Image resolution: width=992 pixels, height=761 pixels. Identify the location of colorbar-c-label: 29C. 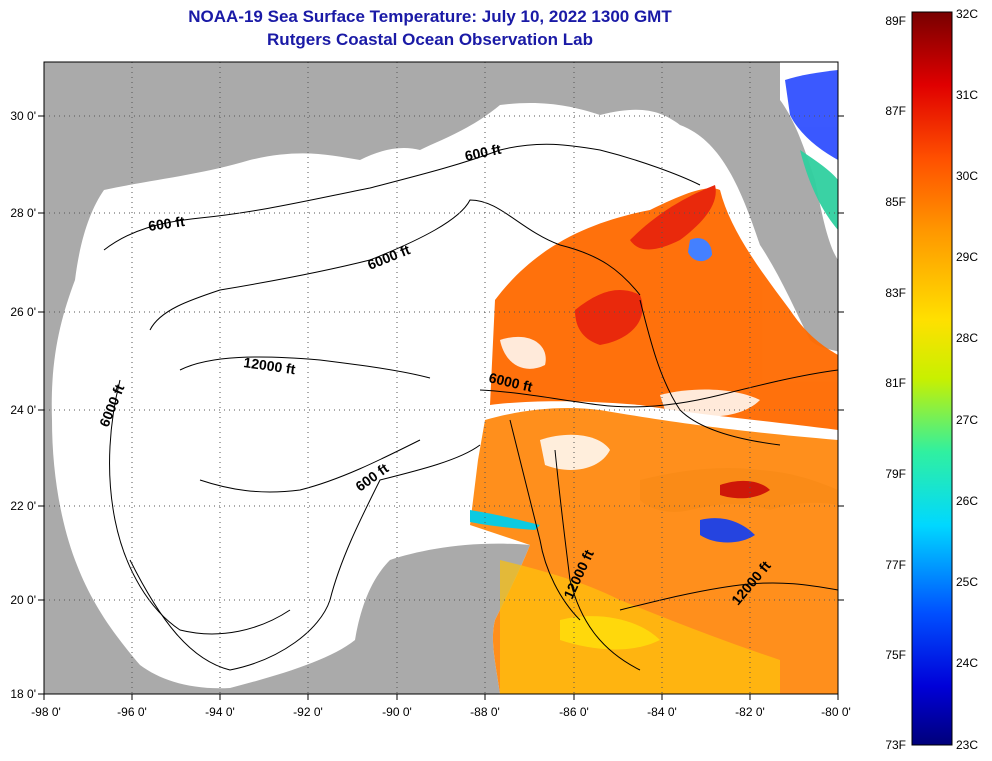
(967, 257).